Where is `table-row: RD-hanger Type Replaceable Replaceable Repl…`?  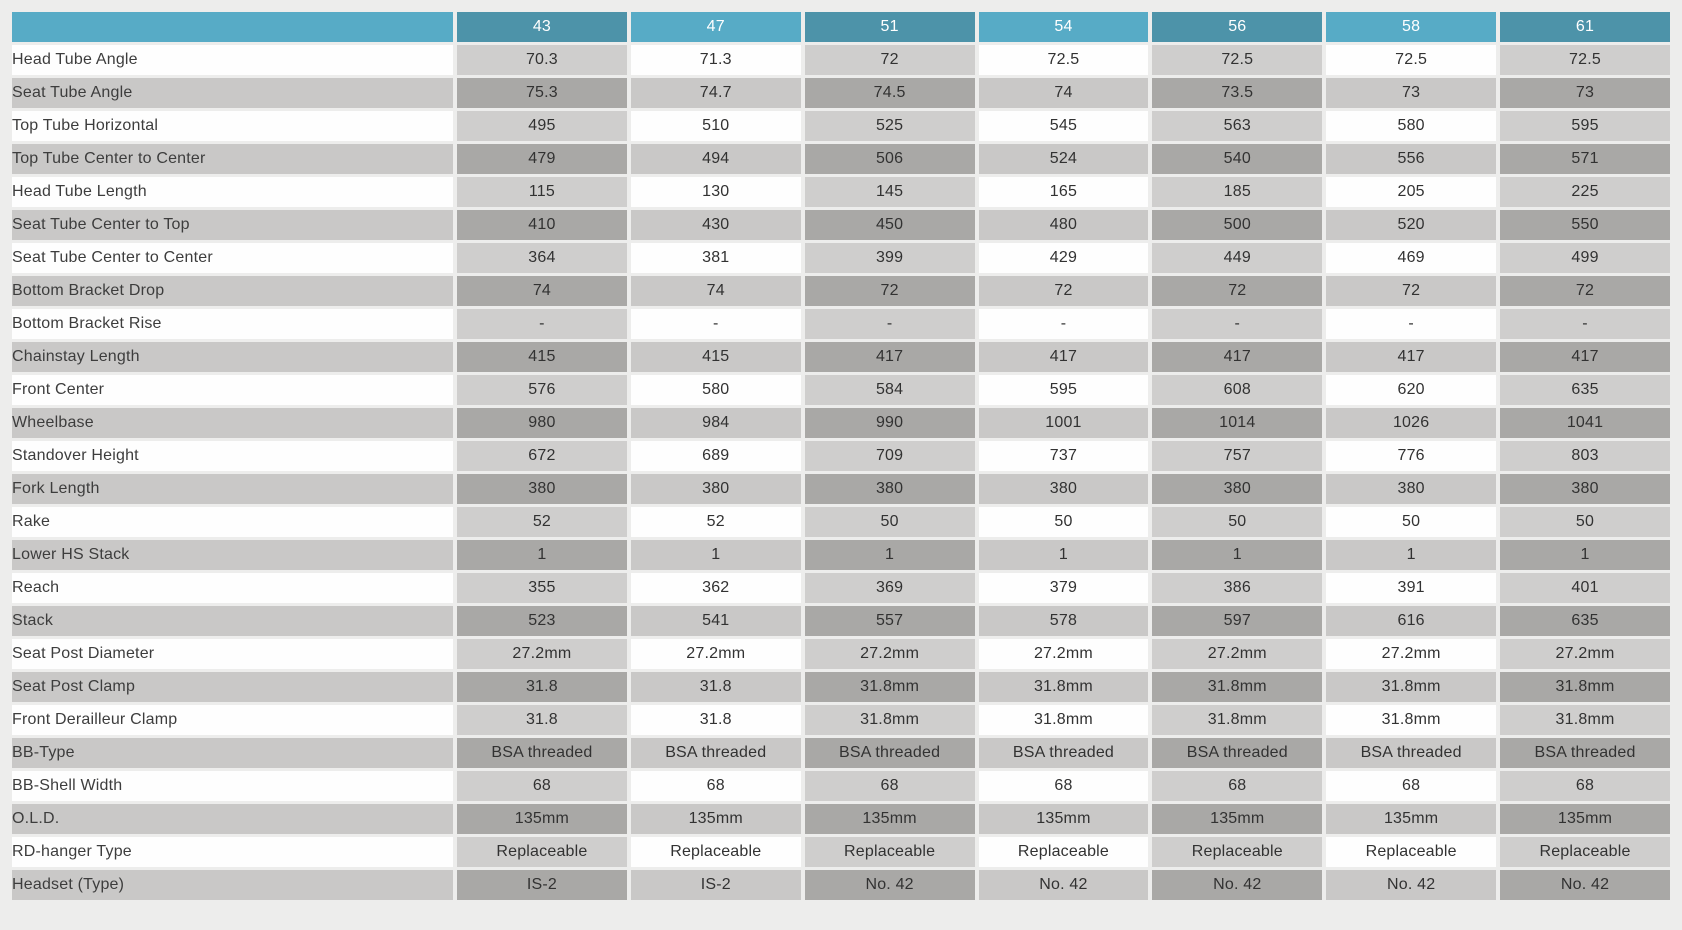 table-row: RD-hanger Type Replaceable Replaceable Repl… is located at coordinates (841, 852).